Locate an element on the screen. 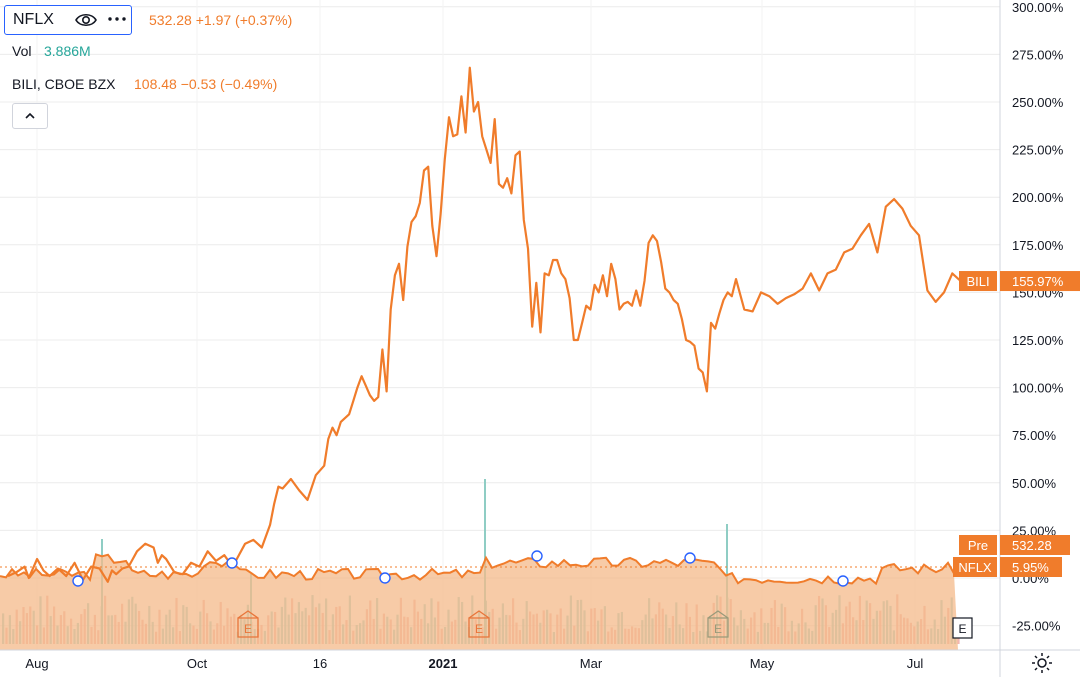  nflx-change-pct: (+0.37%) is located at coordinates (264, 20).